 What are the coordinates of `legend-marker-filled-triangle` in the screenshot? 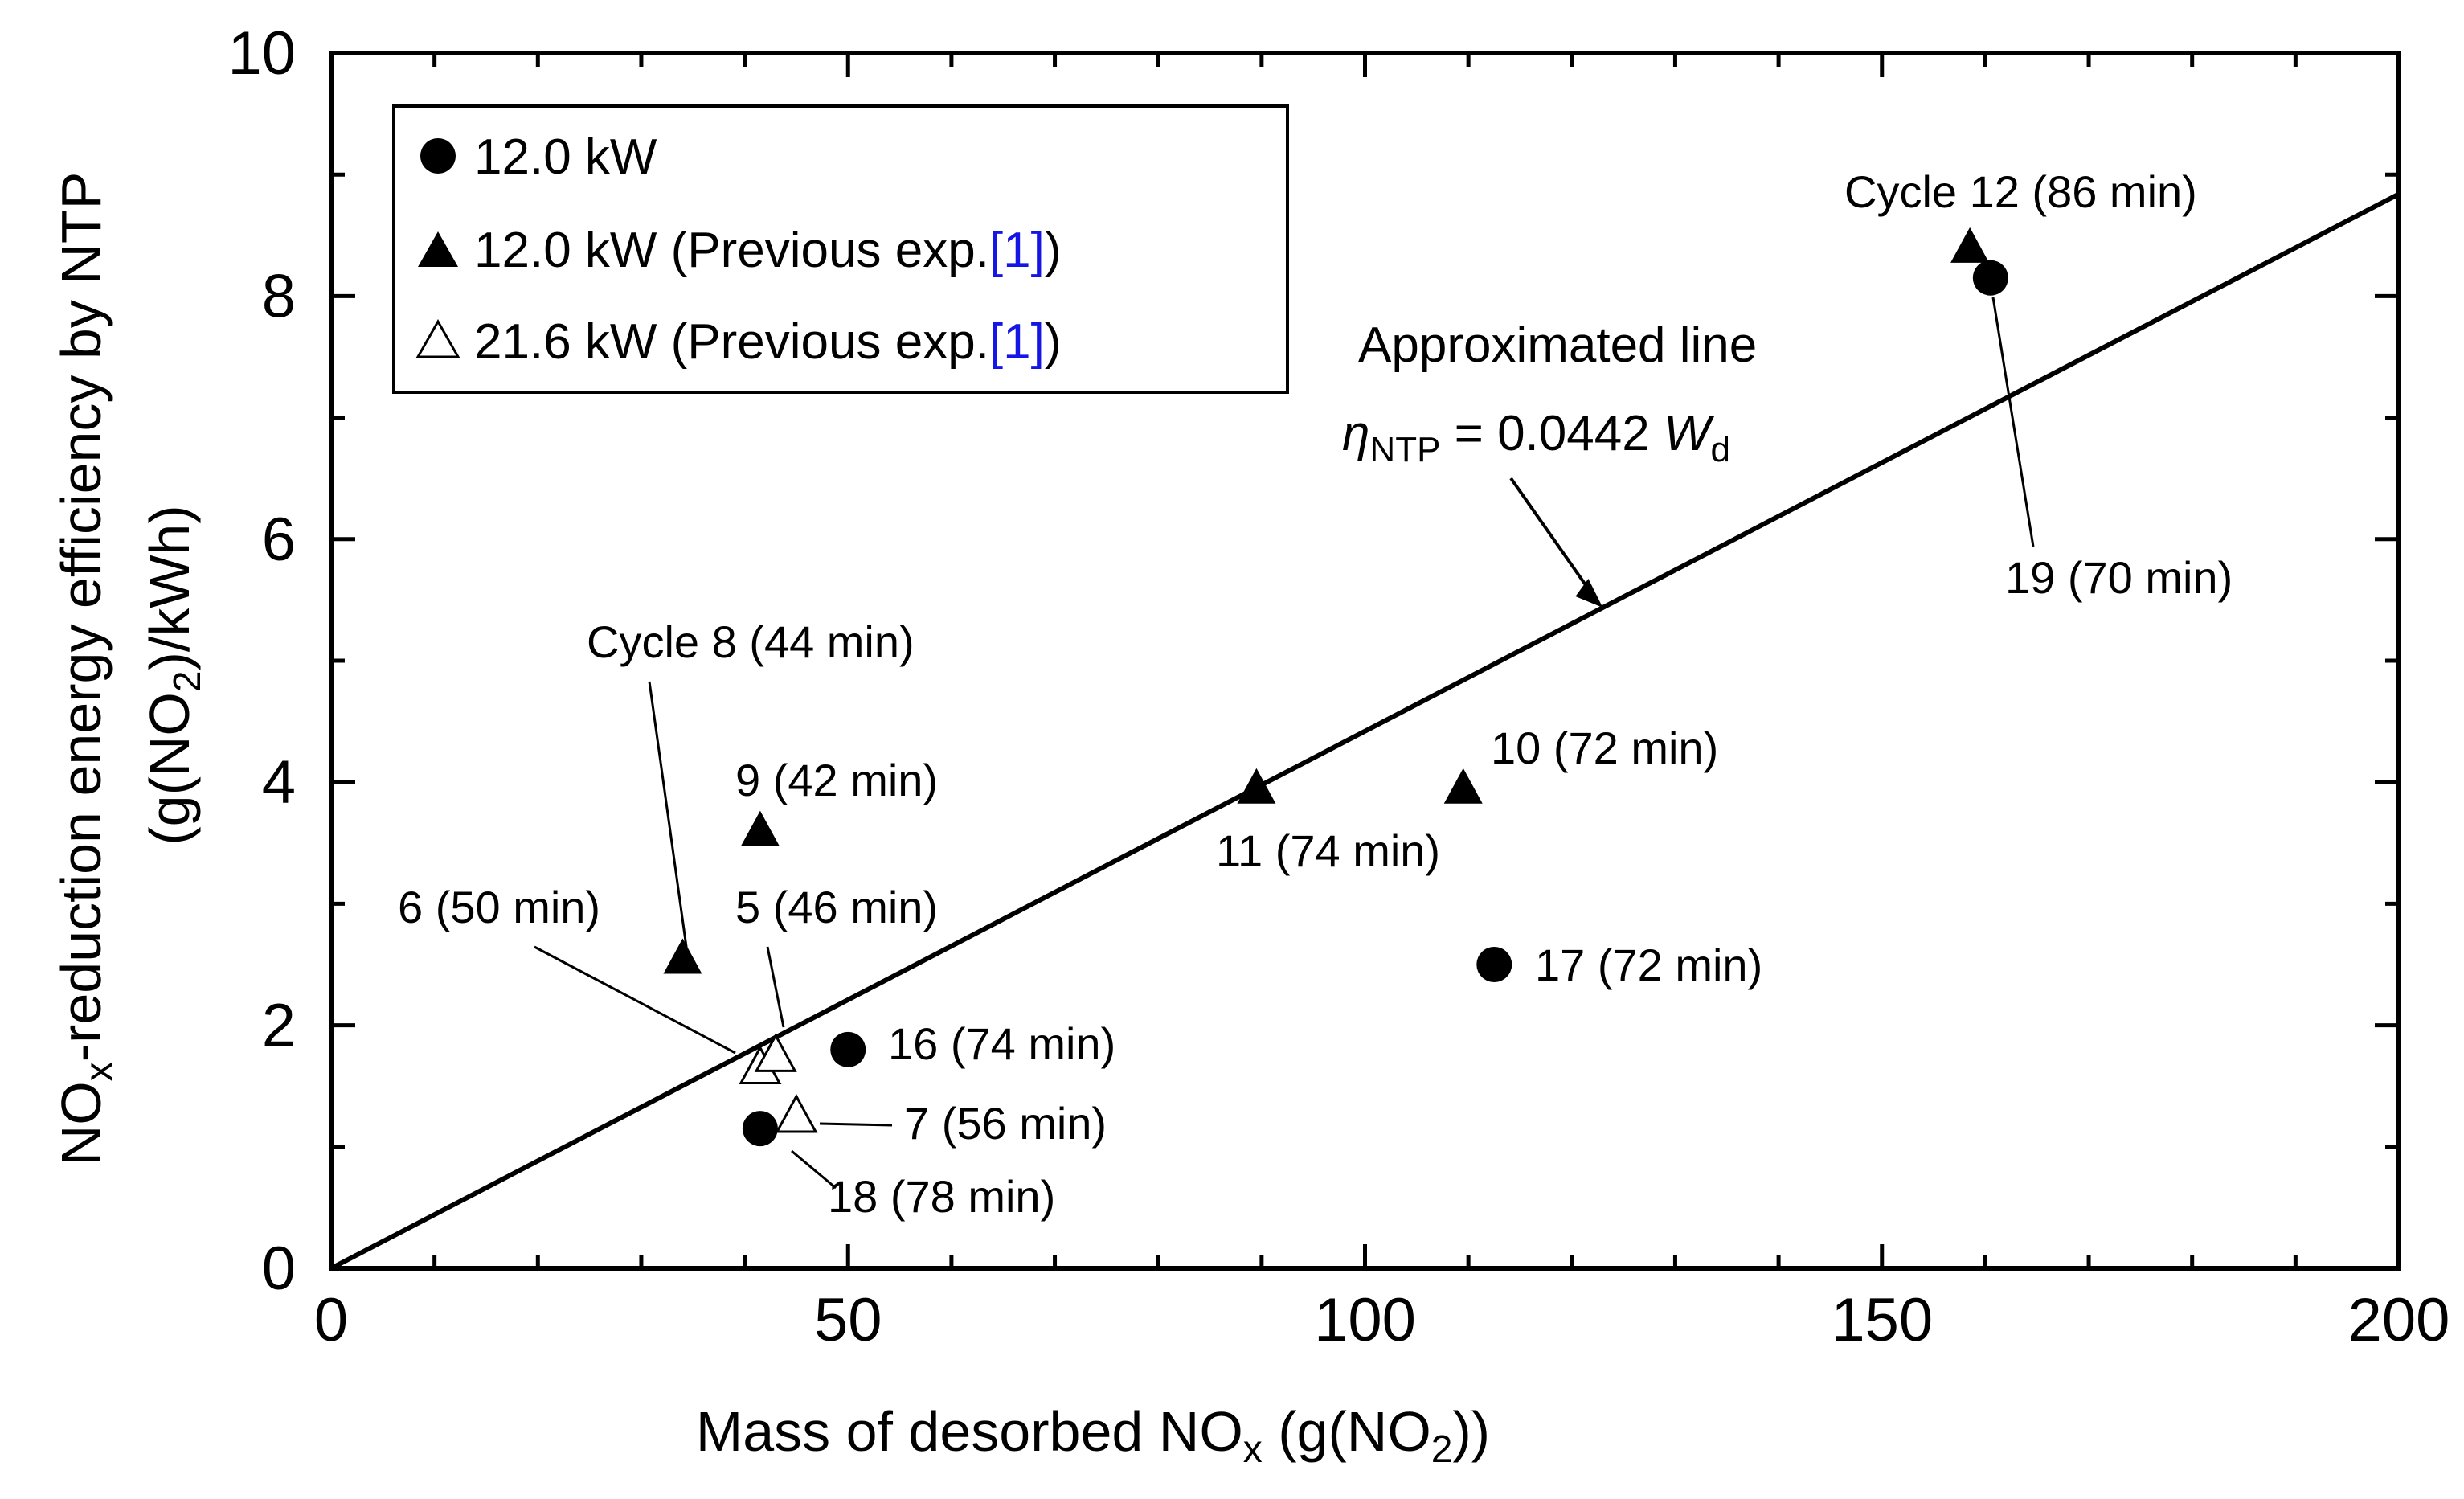 It's located at (438, 249).